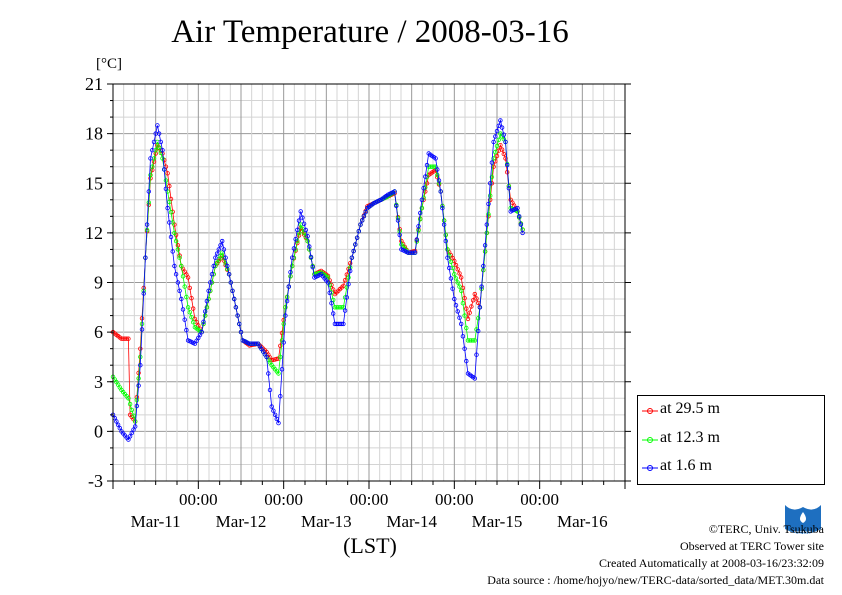 The image size is (842, 595). I want to click on x-day-label: Mar-15, so click(497, 521).